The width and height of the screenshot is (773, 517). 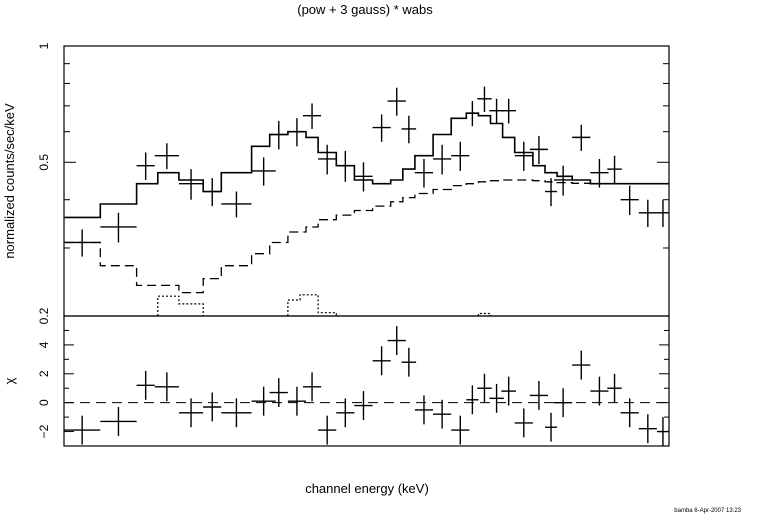 What do you see at coordinates (44, 373) in the screenshot?
I see `bottom-y-tick-label-2: 2` at bounding box center [44, 373].